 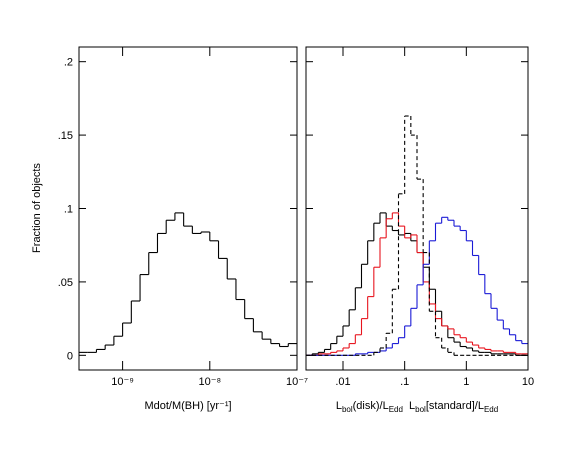 What do you see at coordinates (70, 356) in the screenshot?
I see `y-tick-label: 0` at bounding box center [70, 356].